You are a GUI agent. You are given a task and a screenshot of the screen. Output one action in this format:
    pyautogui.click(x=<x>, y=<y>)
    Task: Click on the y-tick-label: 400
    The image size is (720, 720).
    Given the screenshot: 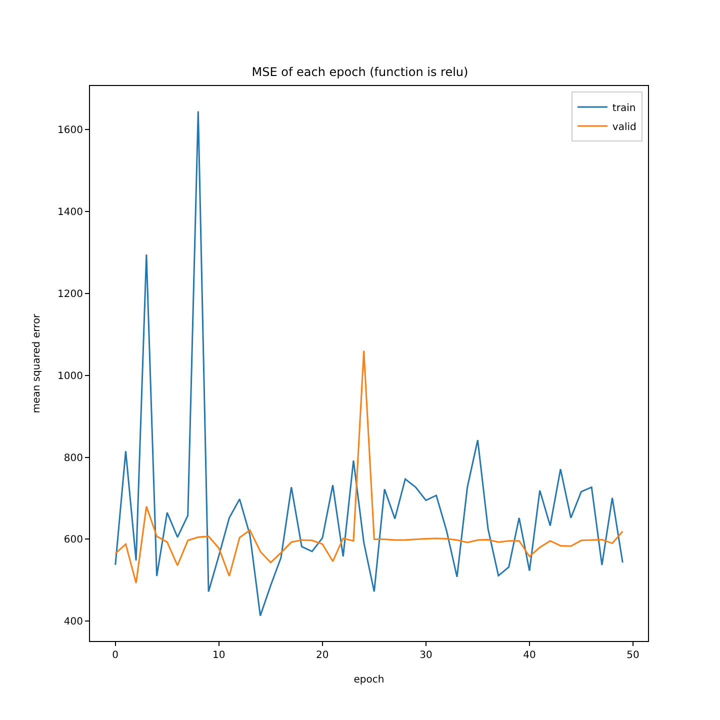 What is the action you would take?
    pyautogui.click(x=73, y=622)
    